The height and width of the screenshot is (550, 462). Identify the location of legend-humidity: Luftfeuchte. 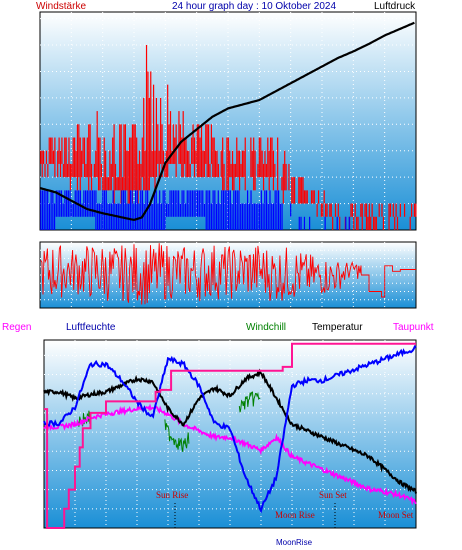
(91, 327).